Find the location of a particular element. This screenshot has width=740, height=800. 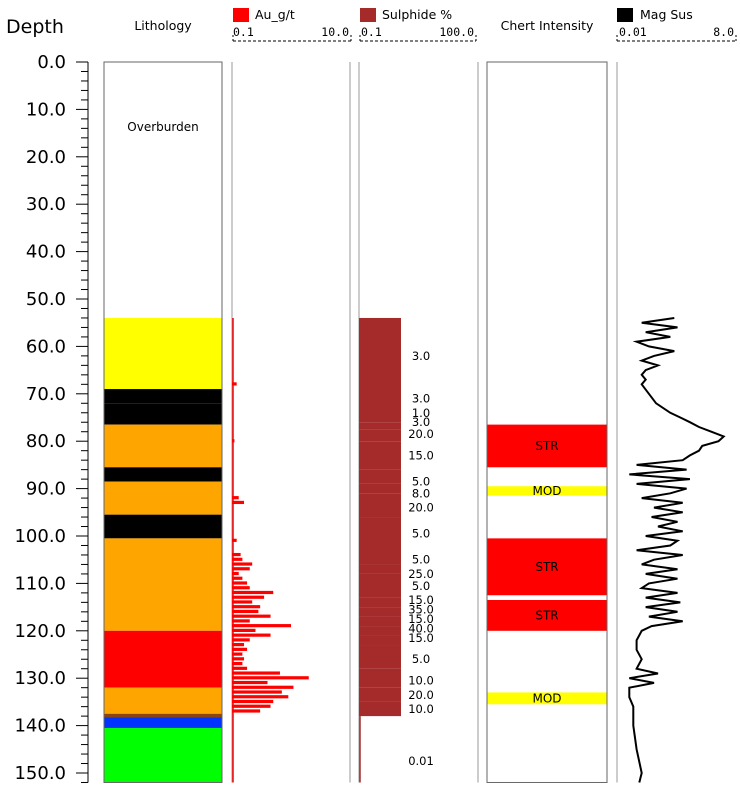

chert-intensity-track: STR MOD STR STR MOD is located at coordinates (547, 422).